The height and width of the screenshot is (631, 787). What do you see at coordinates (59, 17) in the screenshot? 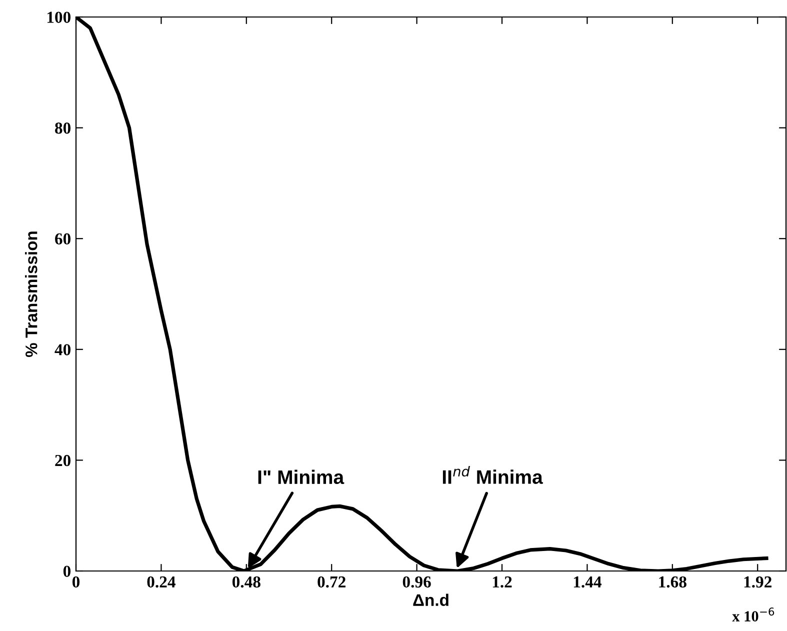
I see `y-tick-label: 100` at bounding box center [59, 17].